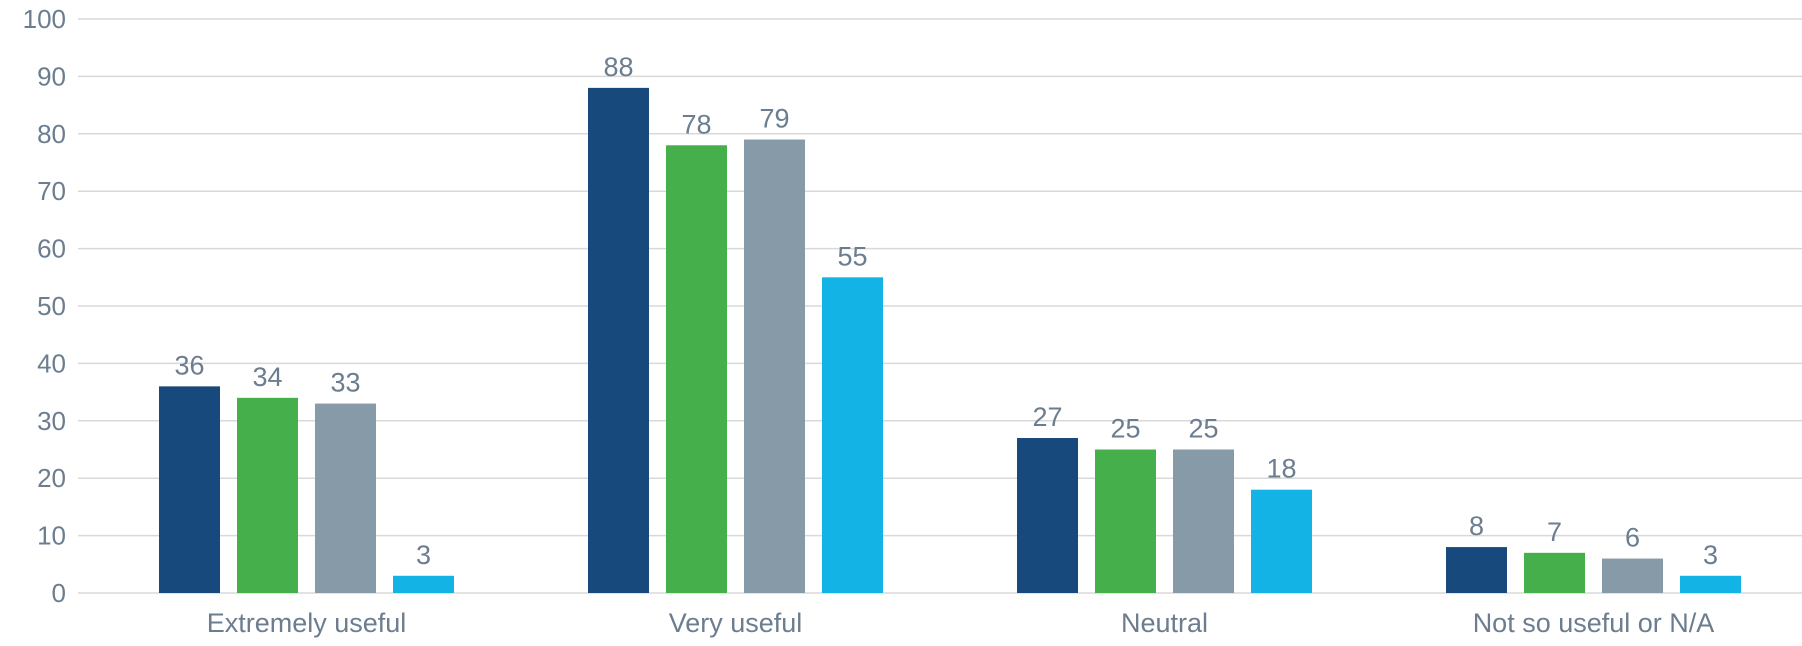  What do you see at coordinates (774, 119) in the screenshot?
I see `data-label: 79` at bounding box center [774, 119].